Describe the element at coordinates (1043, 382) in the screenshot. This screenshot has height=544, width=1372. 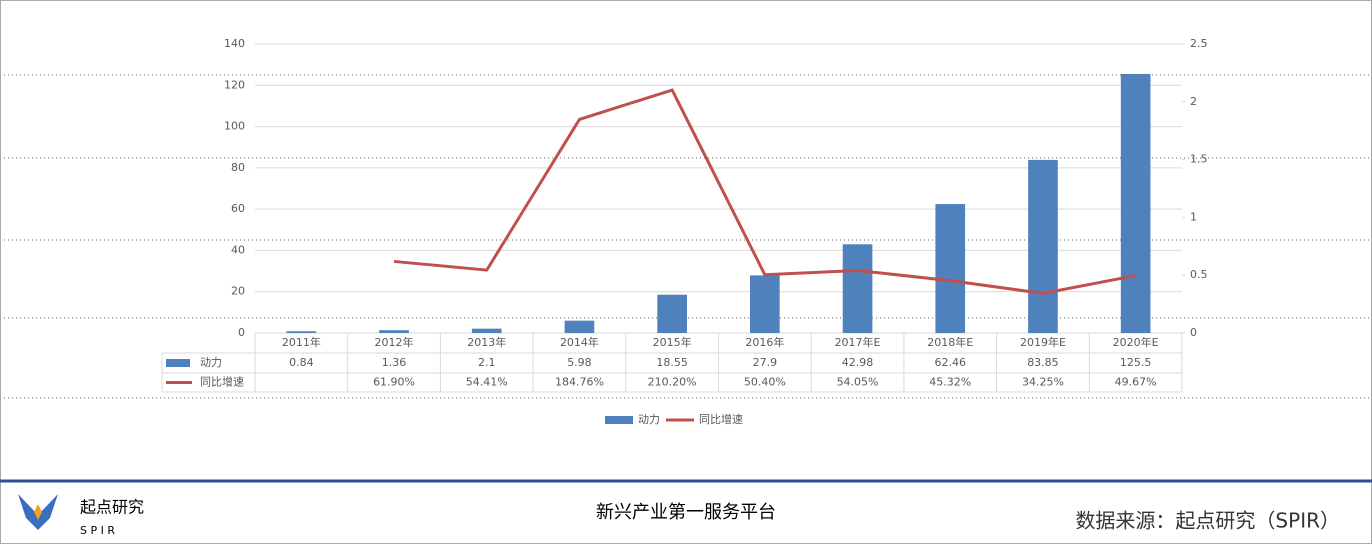
I see `table-cell: 34.25%` at that location.